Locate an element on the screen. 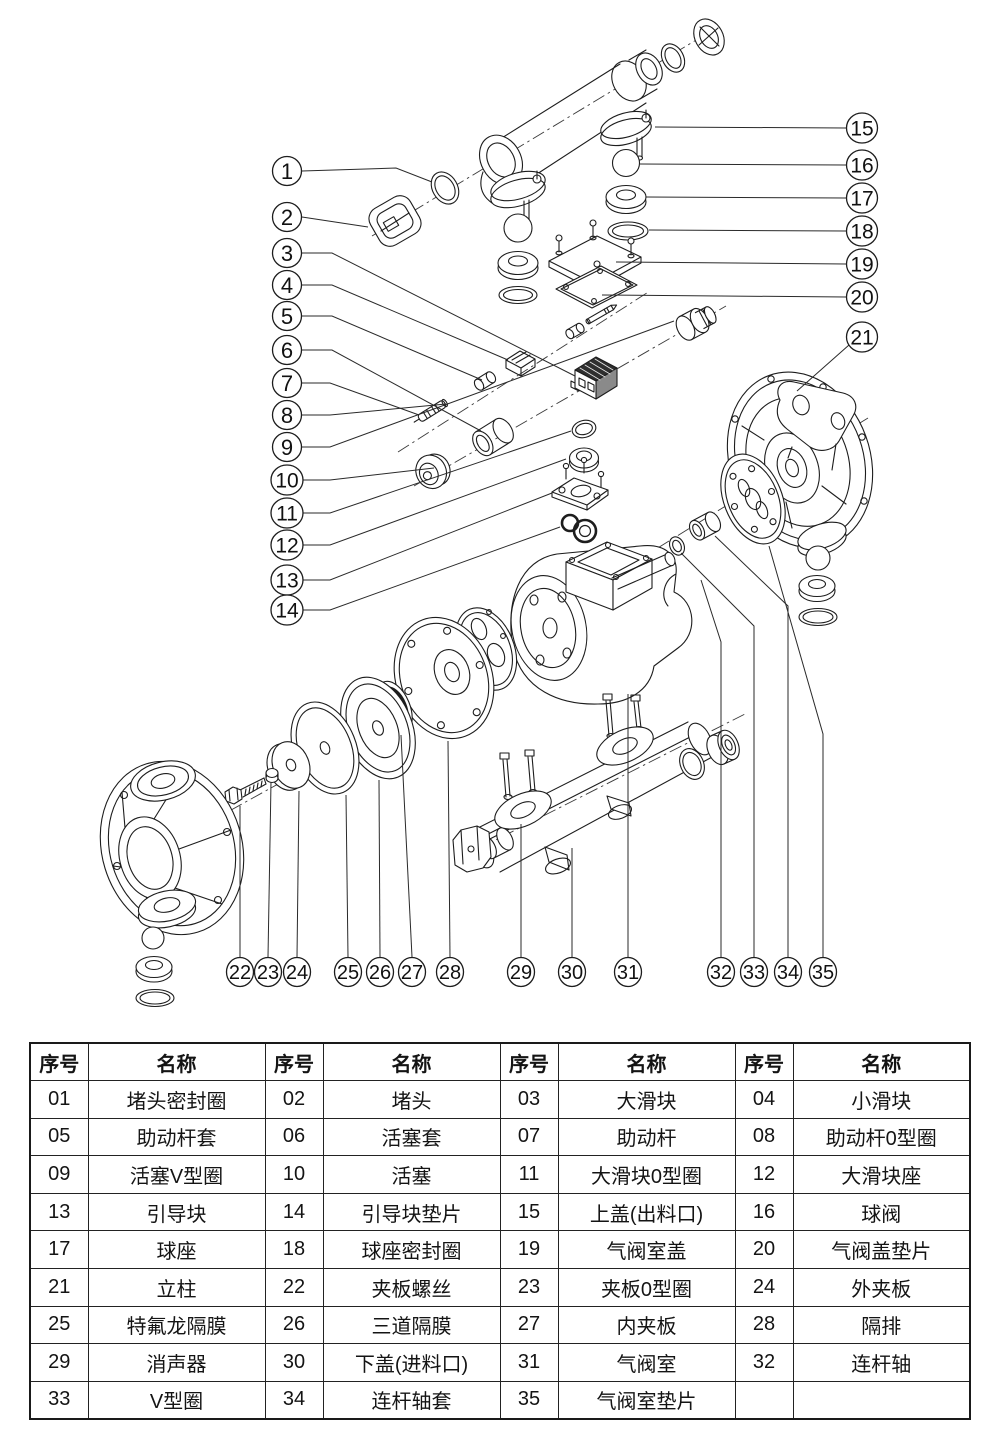 The height and width of the screenshot is (1451, 1000). callout-8: 8 is located at coordinates (287, 415).